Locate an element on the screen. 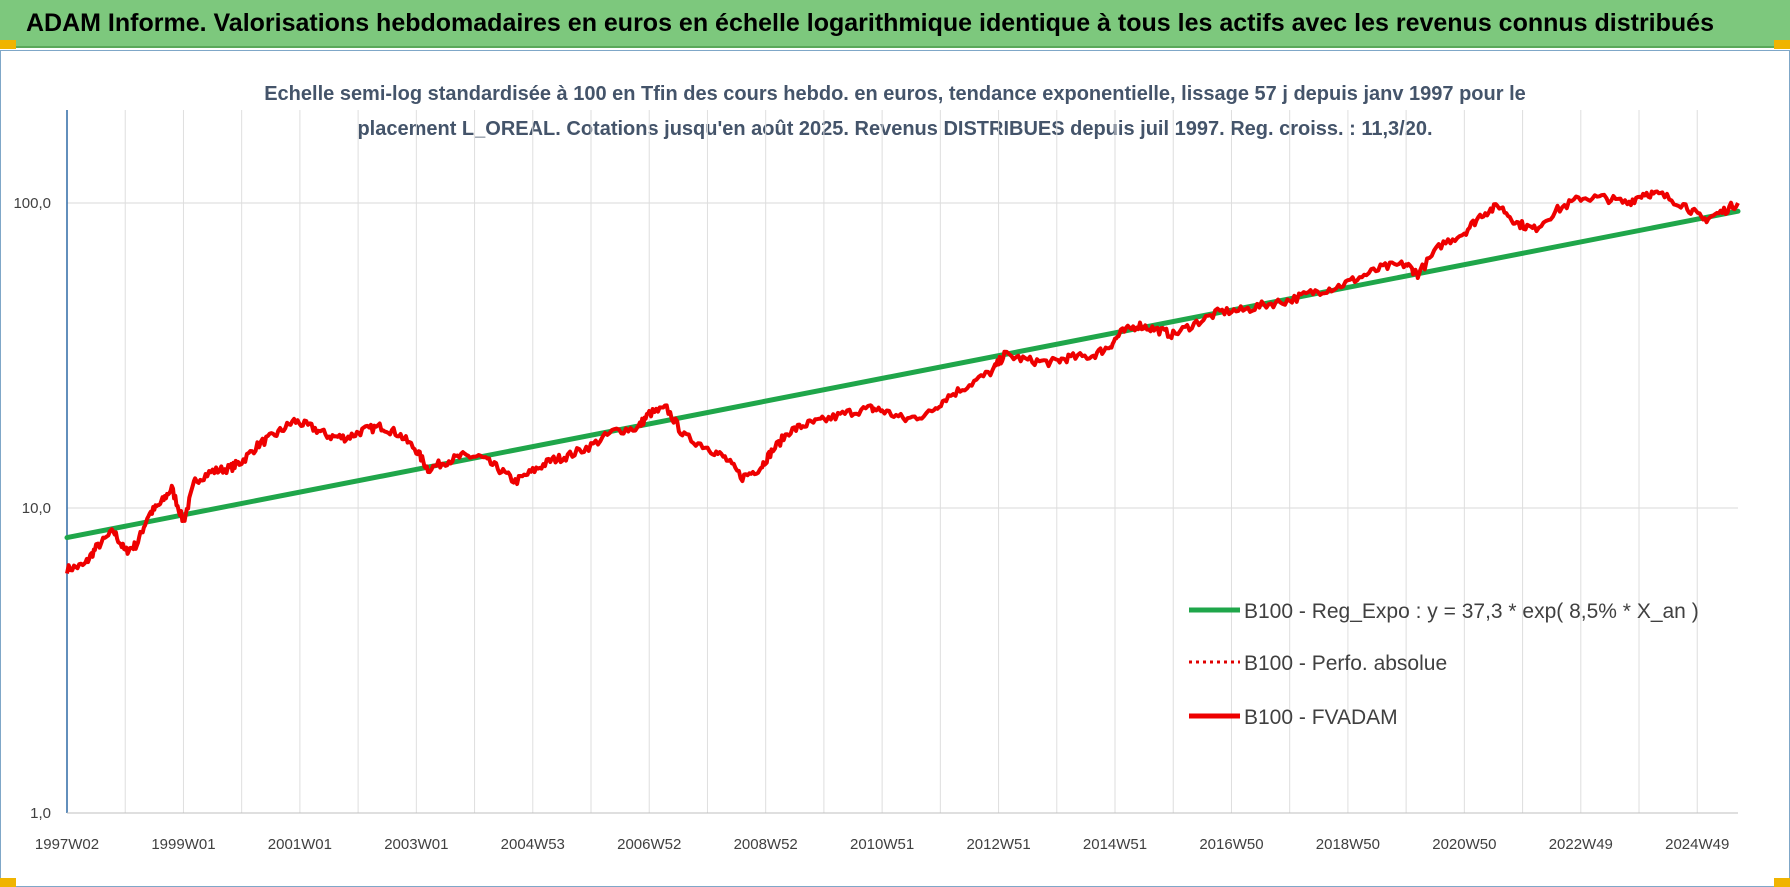 This screenshot has width=1790, height=887. x-tick-label: 2018W50 is located at coordinates (1348, 844).